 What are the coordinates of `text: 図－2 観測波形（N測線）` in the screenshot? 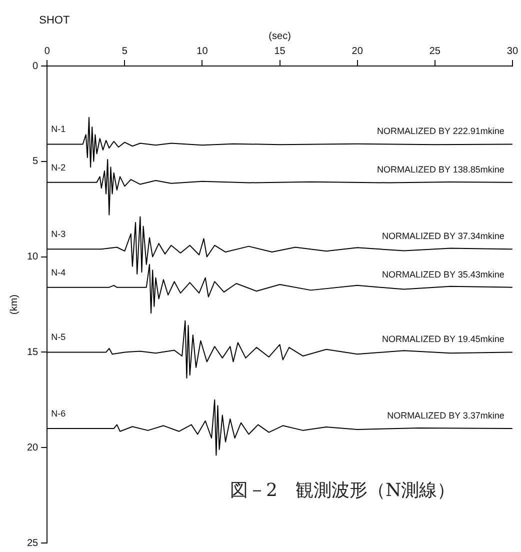 It's located at (343, 490).